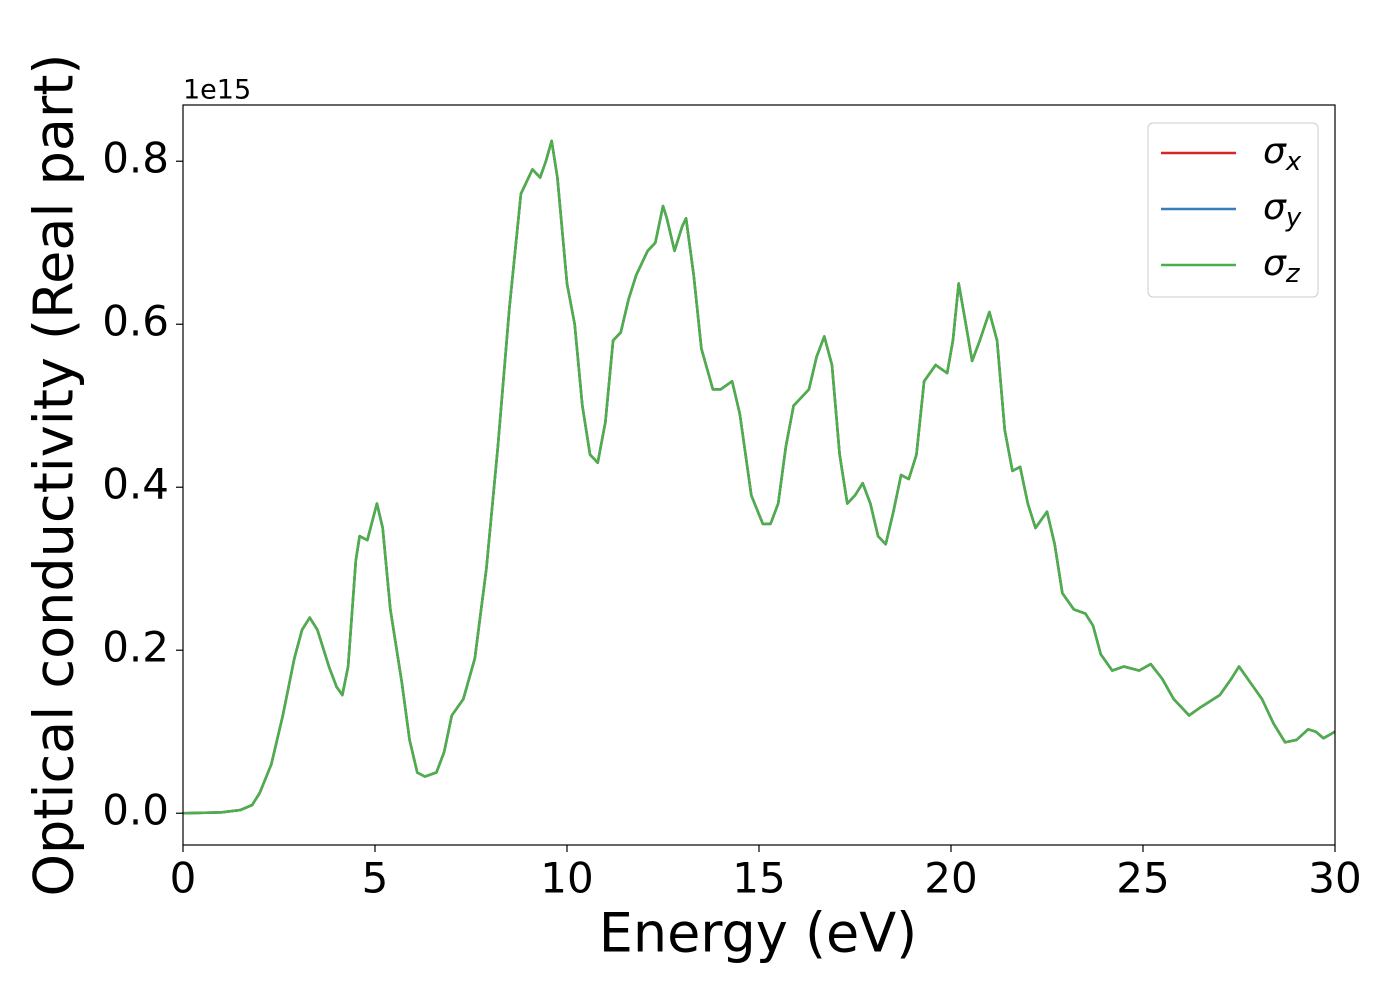 This screenshot has height=1000, width=1400. Describe the element at coordinates (135, 321) in the screenshot. I see `y-tick-label: 0.6` at that location.